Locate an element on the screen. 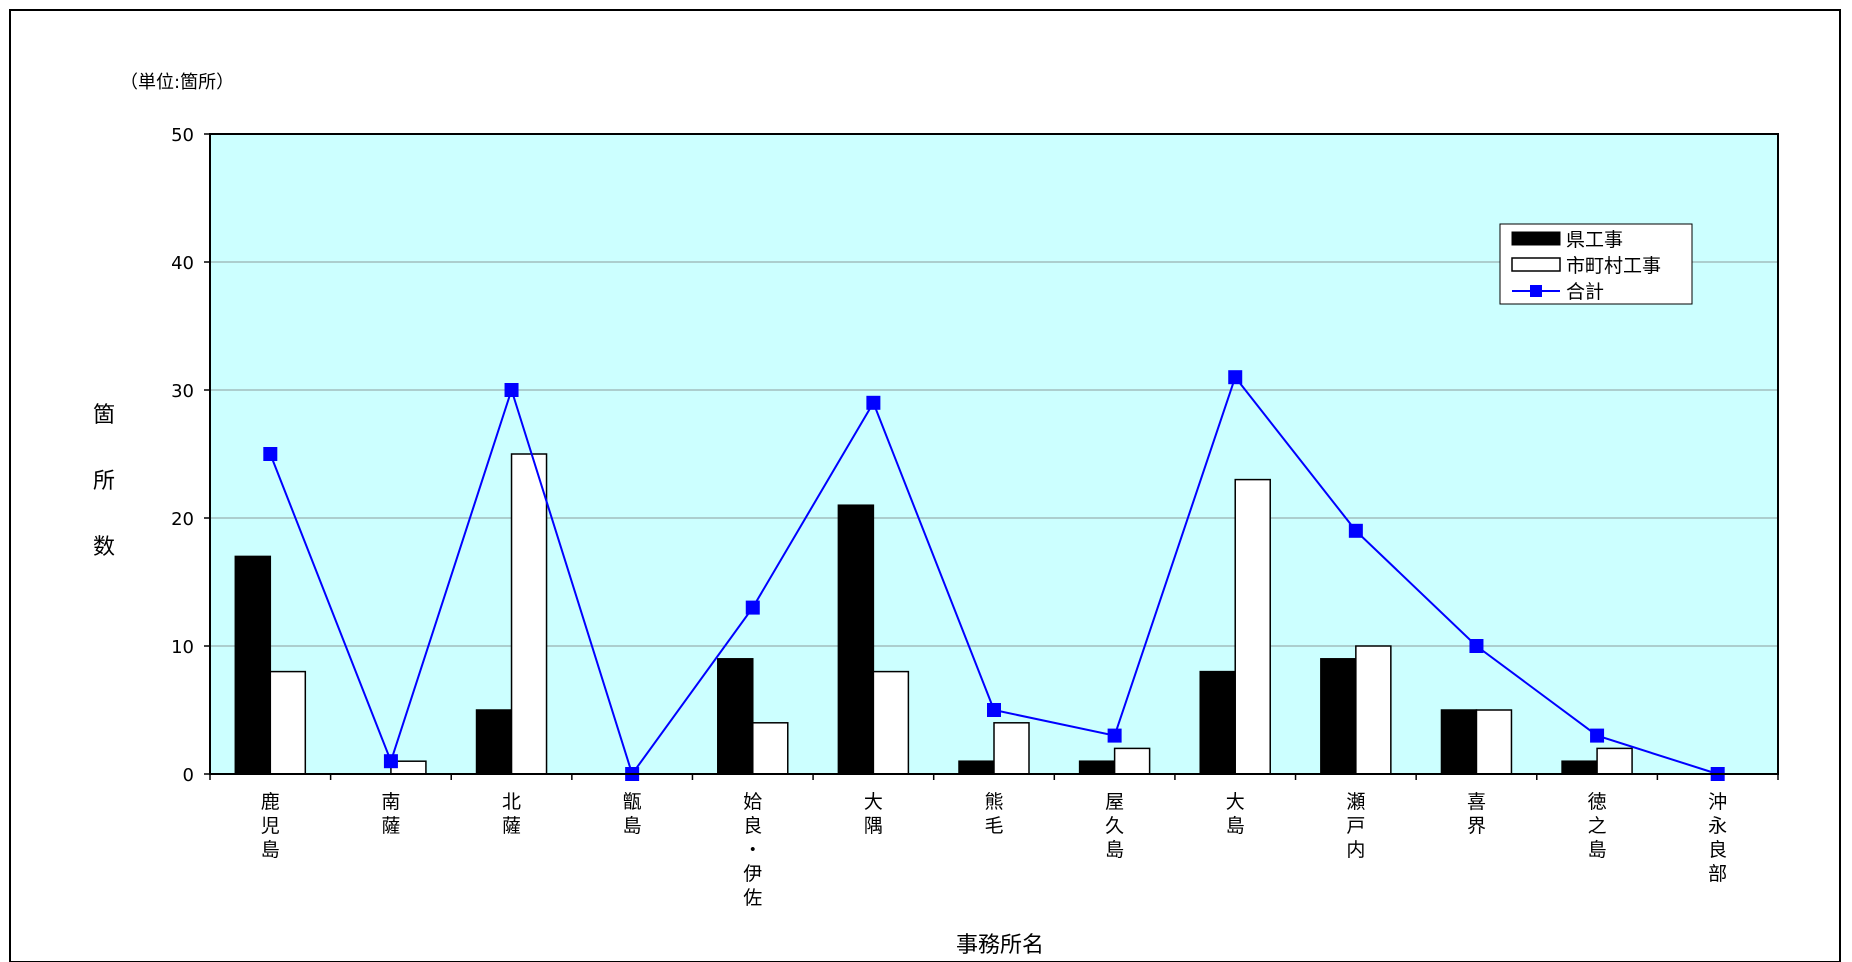 Image resolution: width=1852 pixels, height=962 pixels. x-tick-char: 喜 is located at coordinates (1476, 802).